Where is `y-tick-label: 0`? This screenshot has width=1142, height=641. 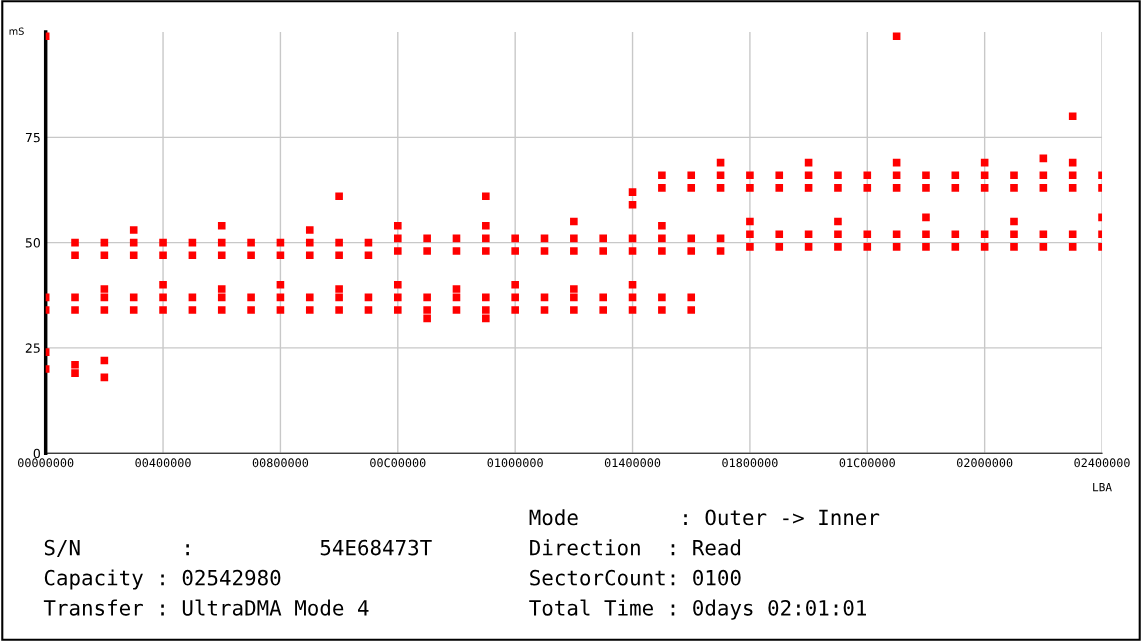
y-tick-label: 0 is located at coordinates (36, 453).